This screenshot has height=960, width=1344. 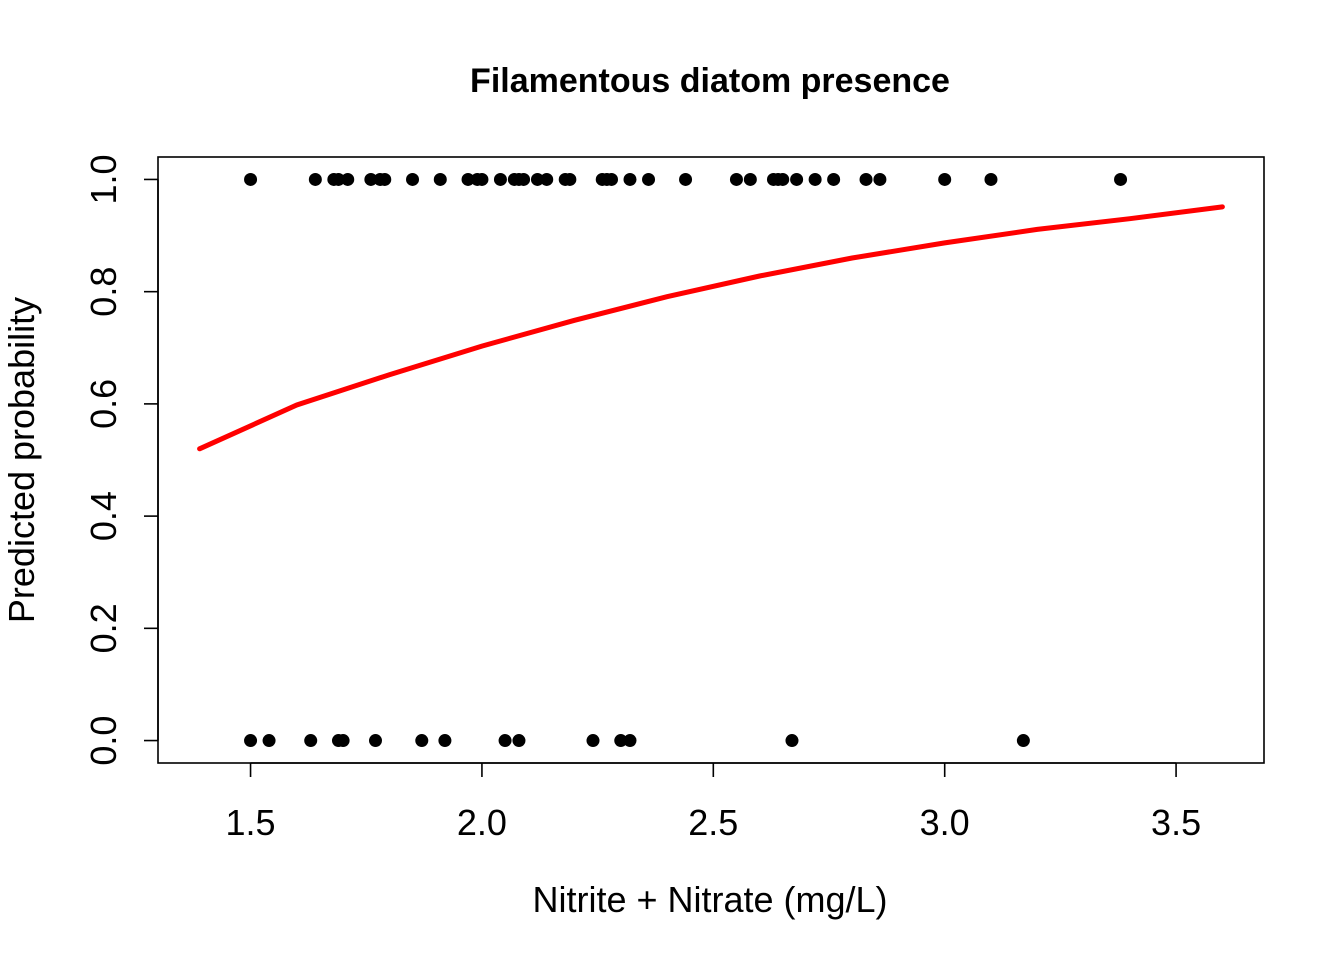 What do you see at coordinates (121, 460) in the screenshot?
I see `y-axis: 0.0 0.2 0.4 0.6 0.8 1.0` at bounding box center [121, 460].